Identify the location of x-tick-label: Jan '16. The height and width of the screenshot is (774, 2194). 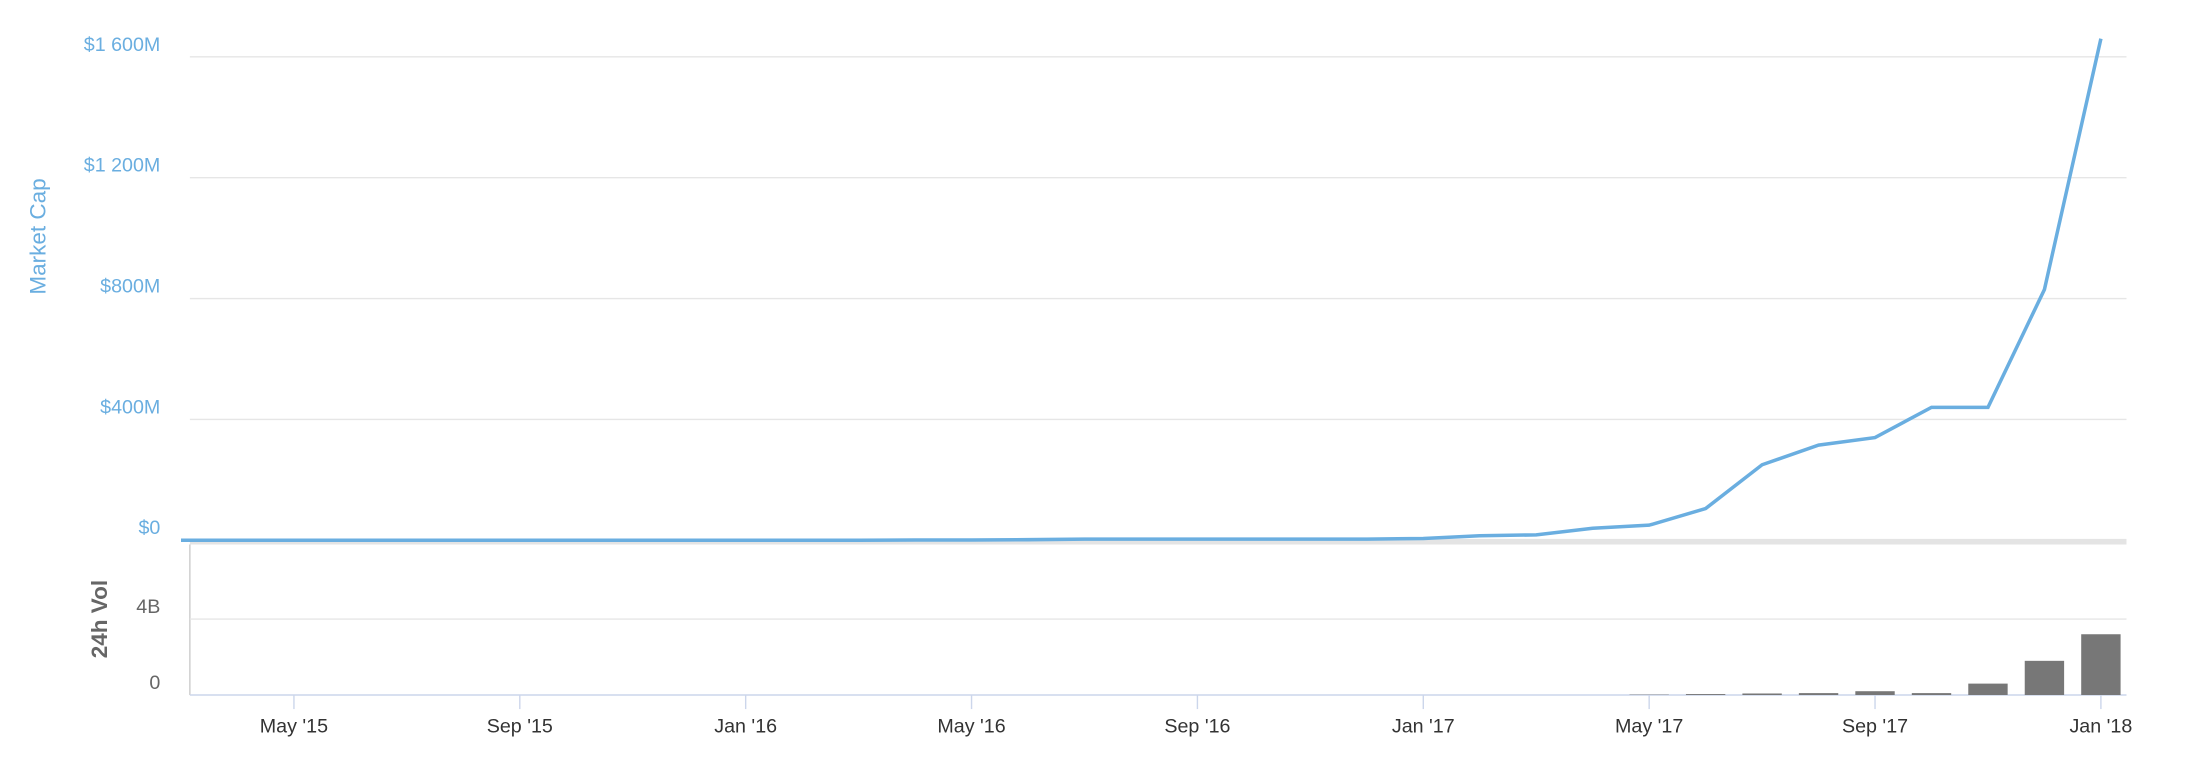
(745, 727).